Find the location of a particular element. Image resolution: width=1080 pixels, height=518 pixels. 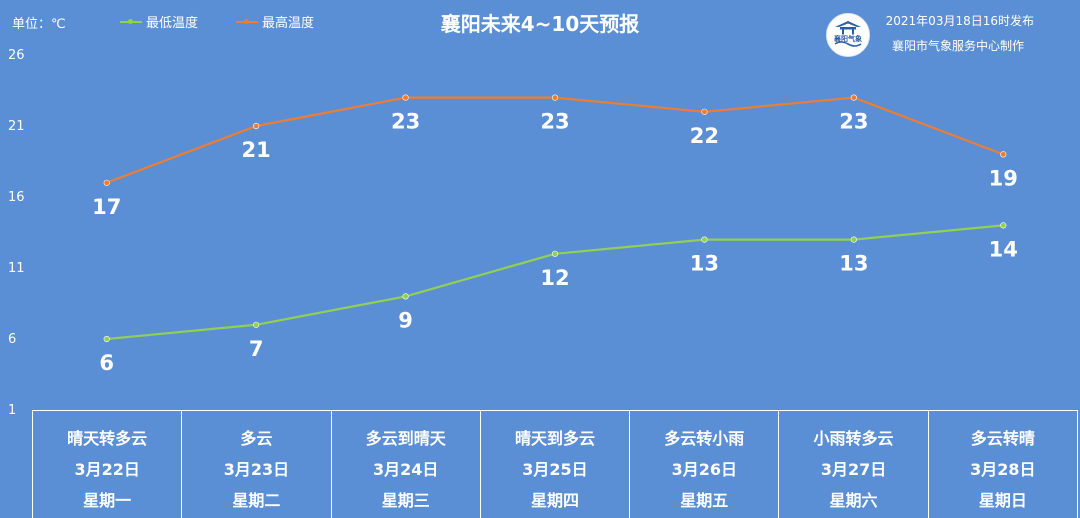

y-tick-label: 11 is located at coordinates (16, 268).